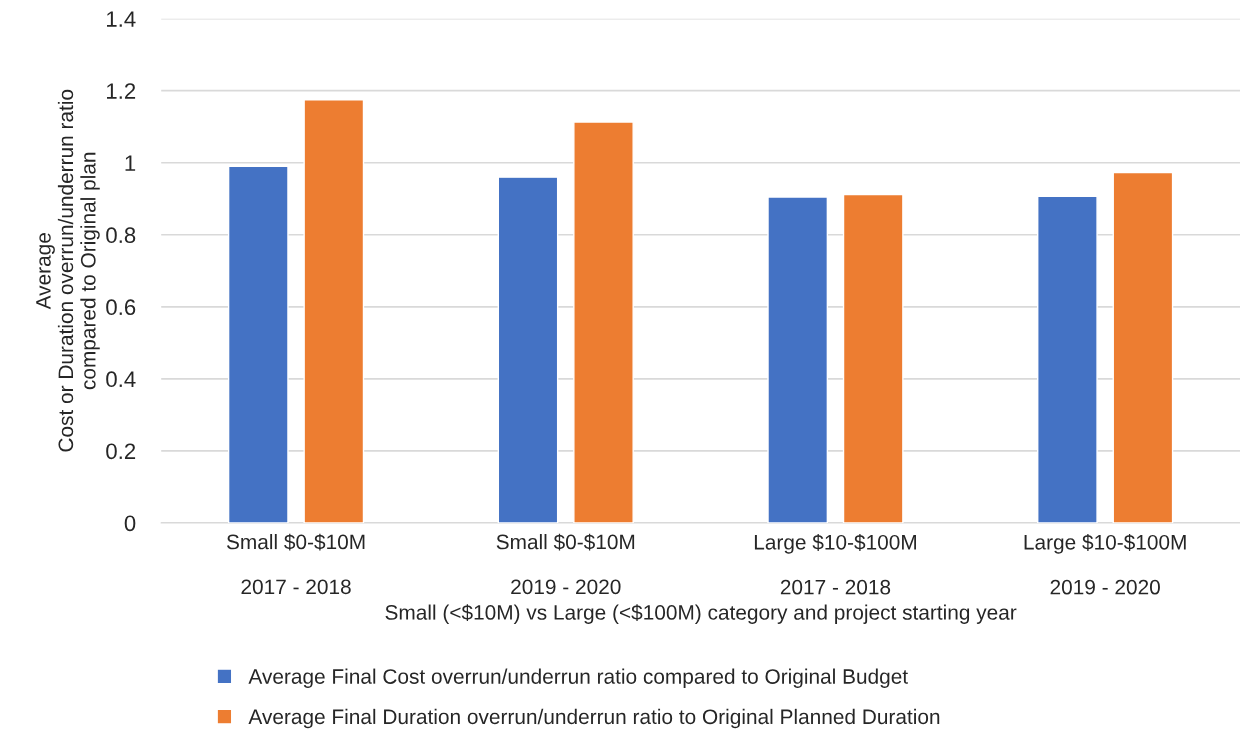  What do you see at coordinates (565, 564) in the screenshot?
I see `category-label: Small $0-$10M 2019 - 2020` at bounding box center [565, 564].